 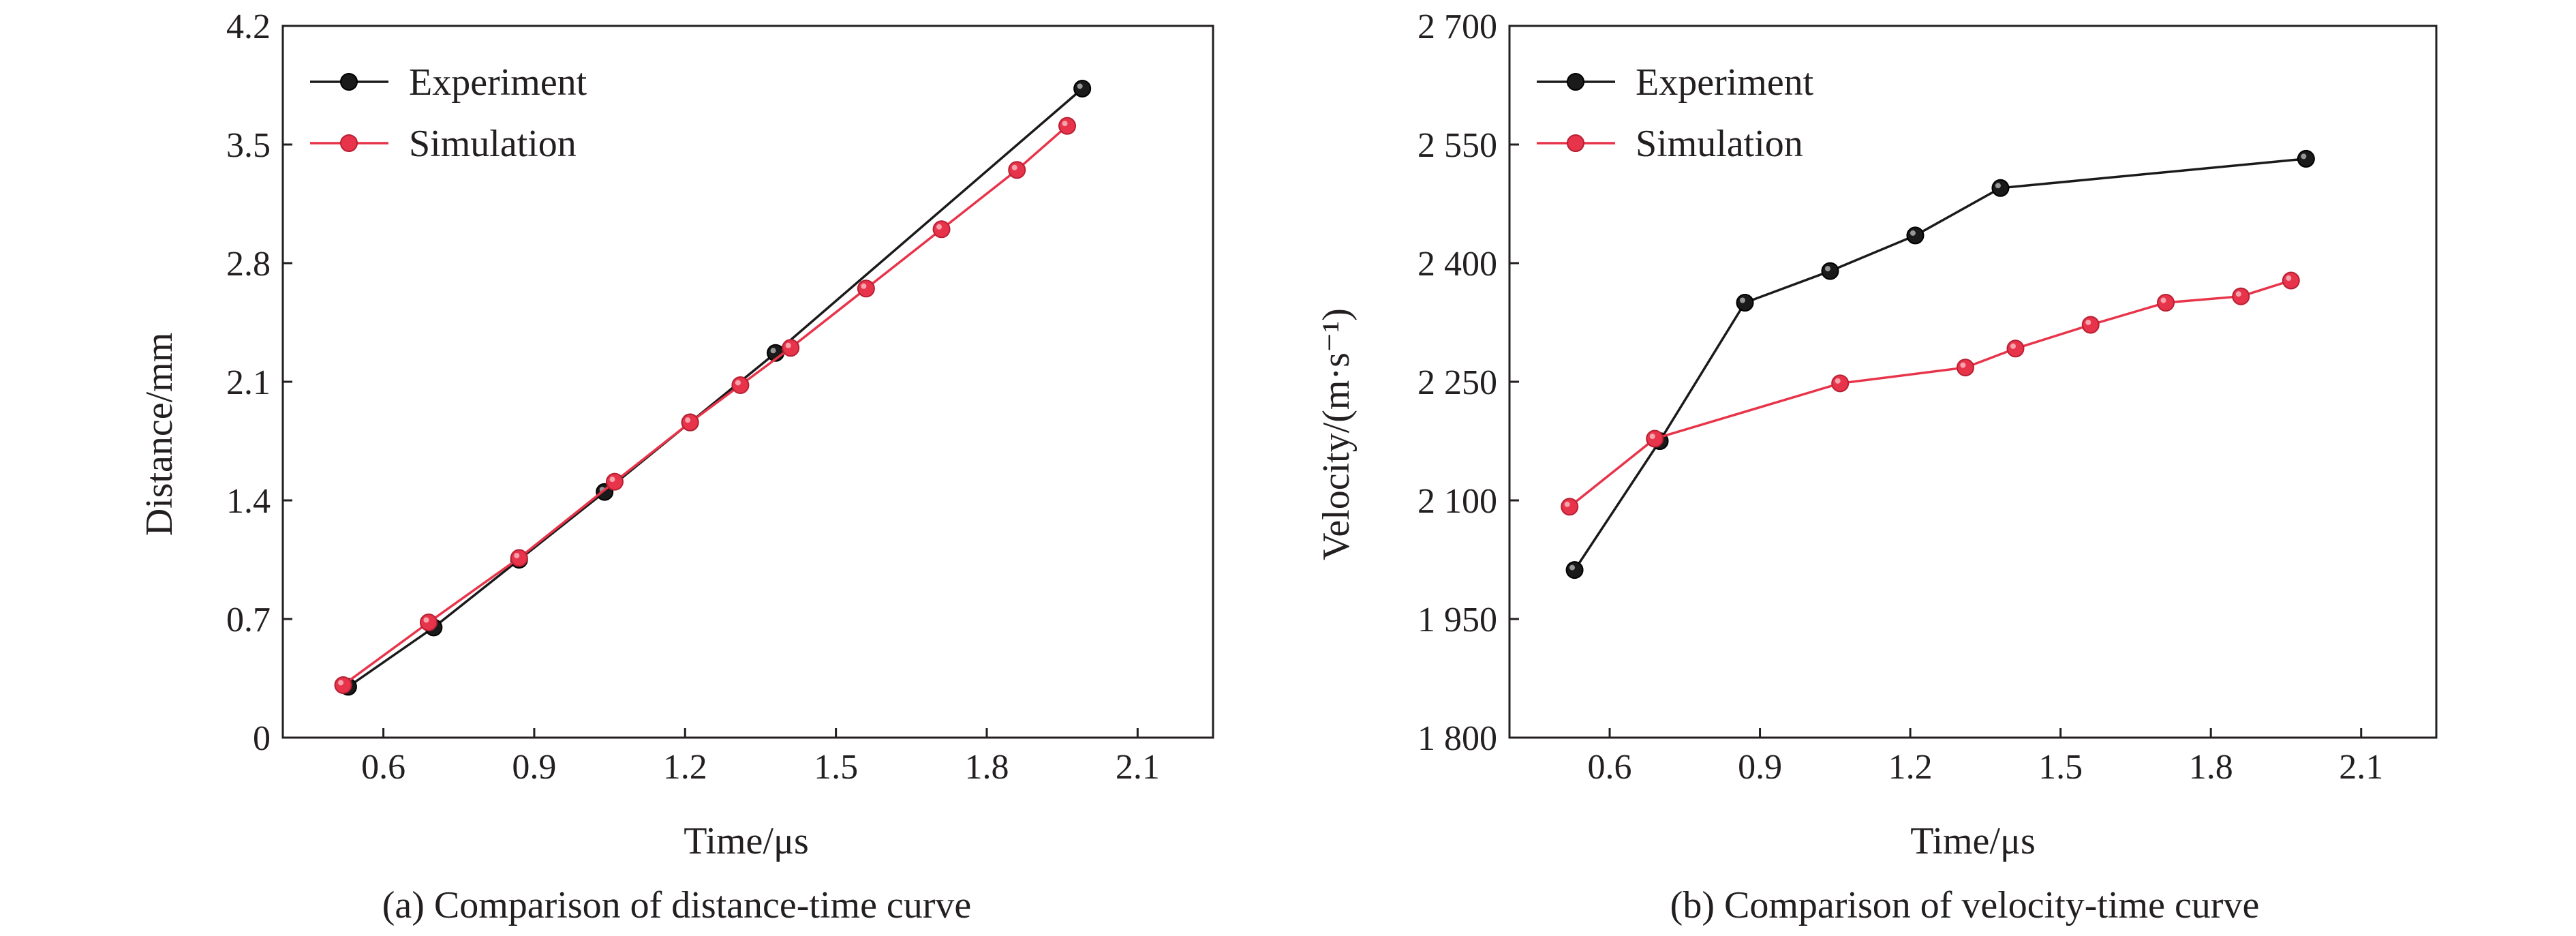 I want to click on y-tick-label: 1 800, so click(x=1457, y=738).